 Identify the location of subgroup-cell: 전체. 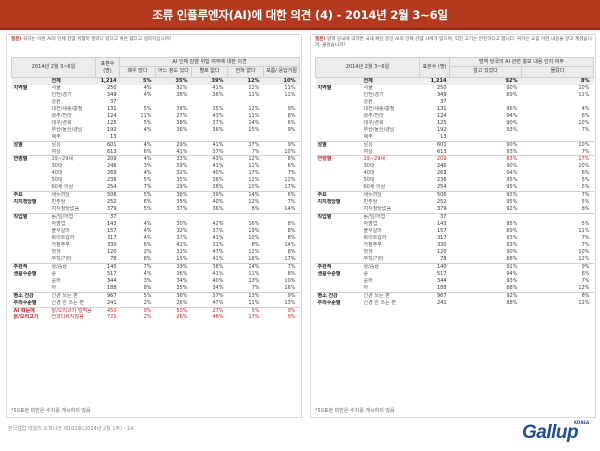
(72, 81).